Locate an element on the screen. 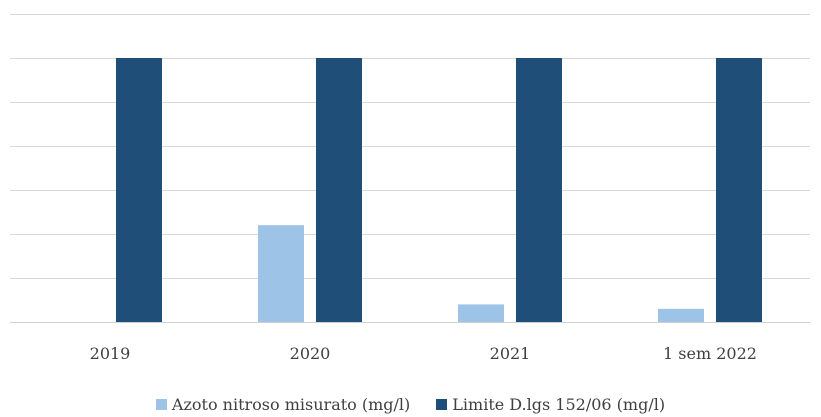 This screenshot has height=417, width=821. legend-item-limit: Limite D.lgs 152/06 (mg/l) is located at coordinates (550, 404).